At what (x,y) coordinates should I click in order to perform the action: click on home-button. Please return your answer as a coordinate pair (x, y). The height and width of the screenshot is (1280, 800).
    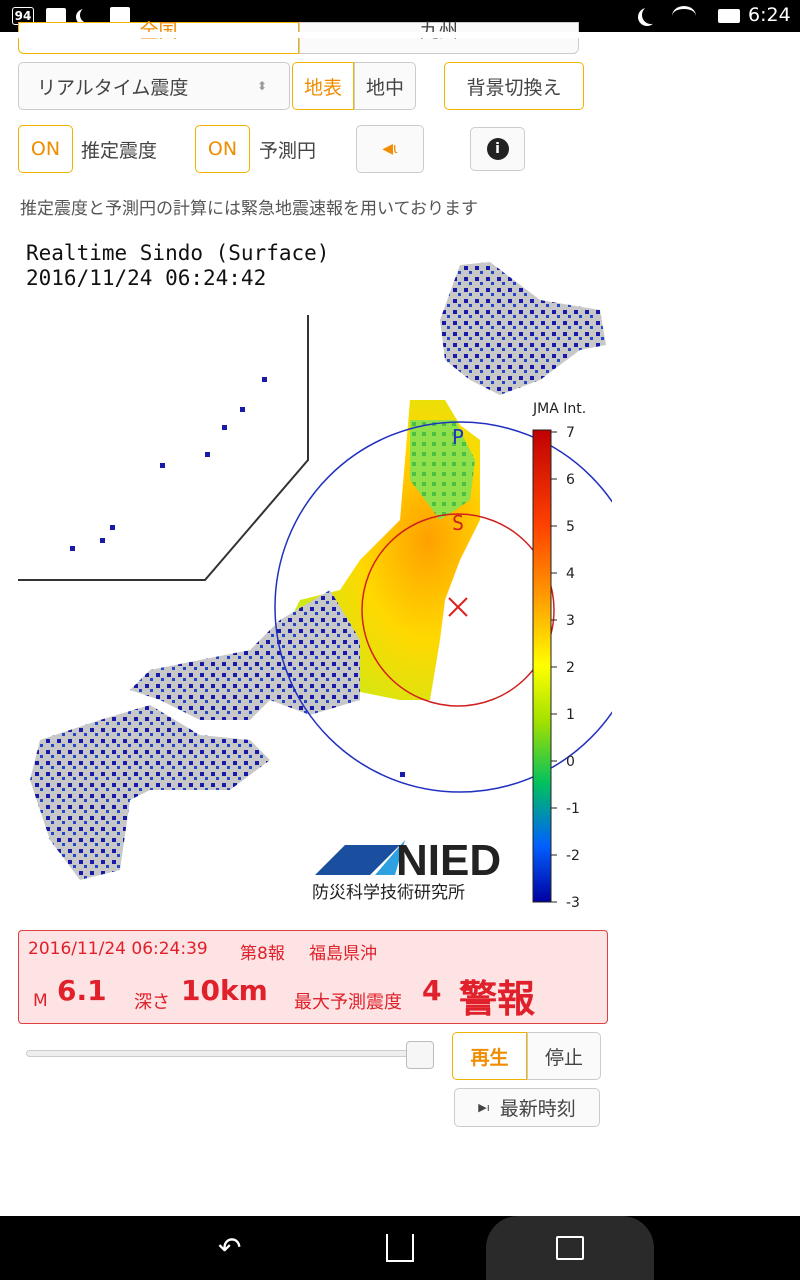
    Looking at the image, I should click on (400, 1248).